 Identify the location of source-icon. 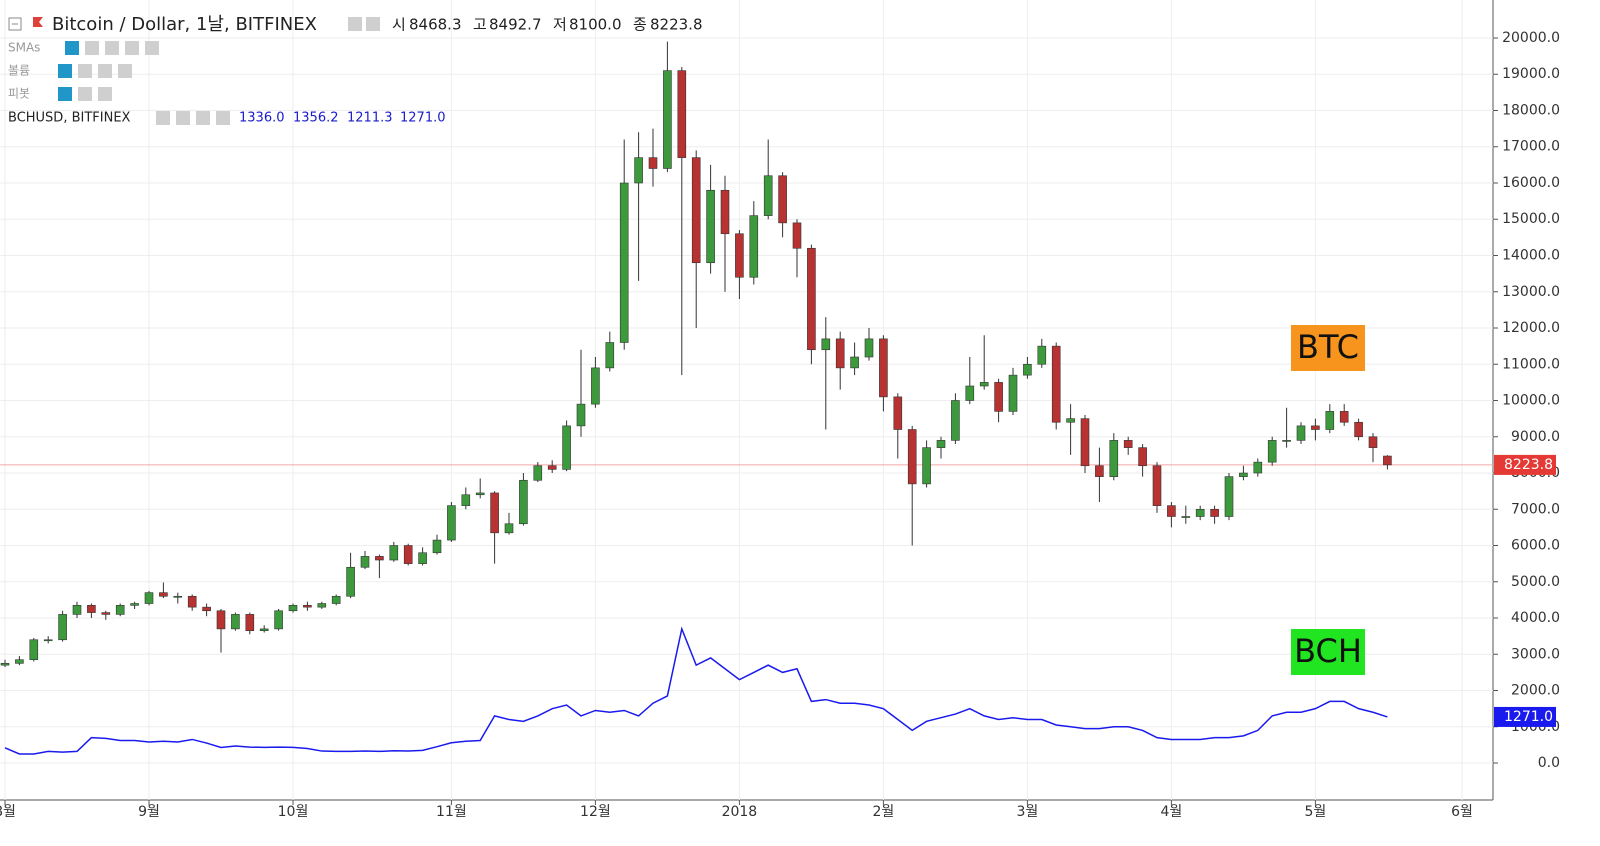
(112, 48).